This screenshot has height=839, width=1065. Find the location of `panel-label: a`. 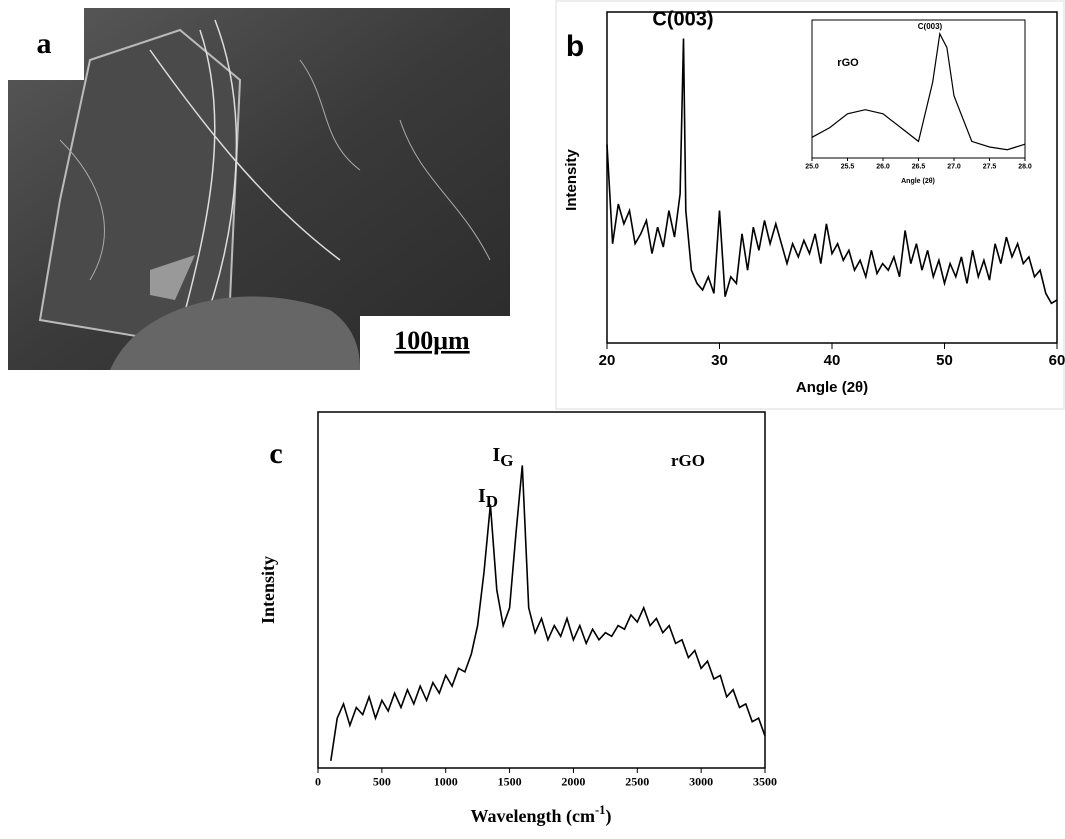

panel-label: a is located at coordinates (44, 43).